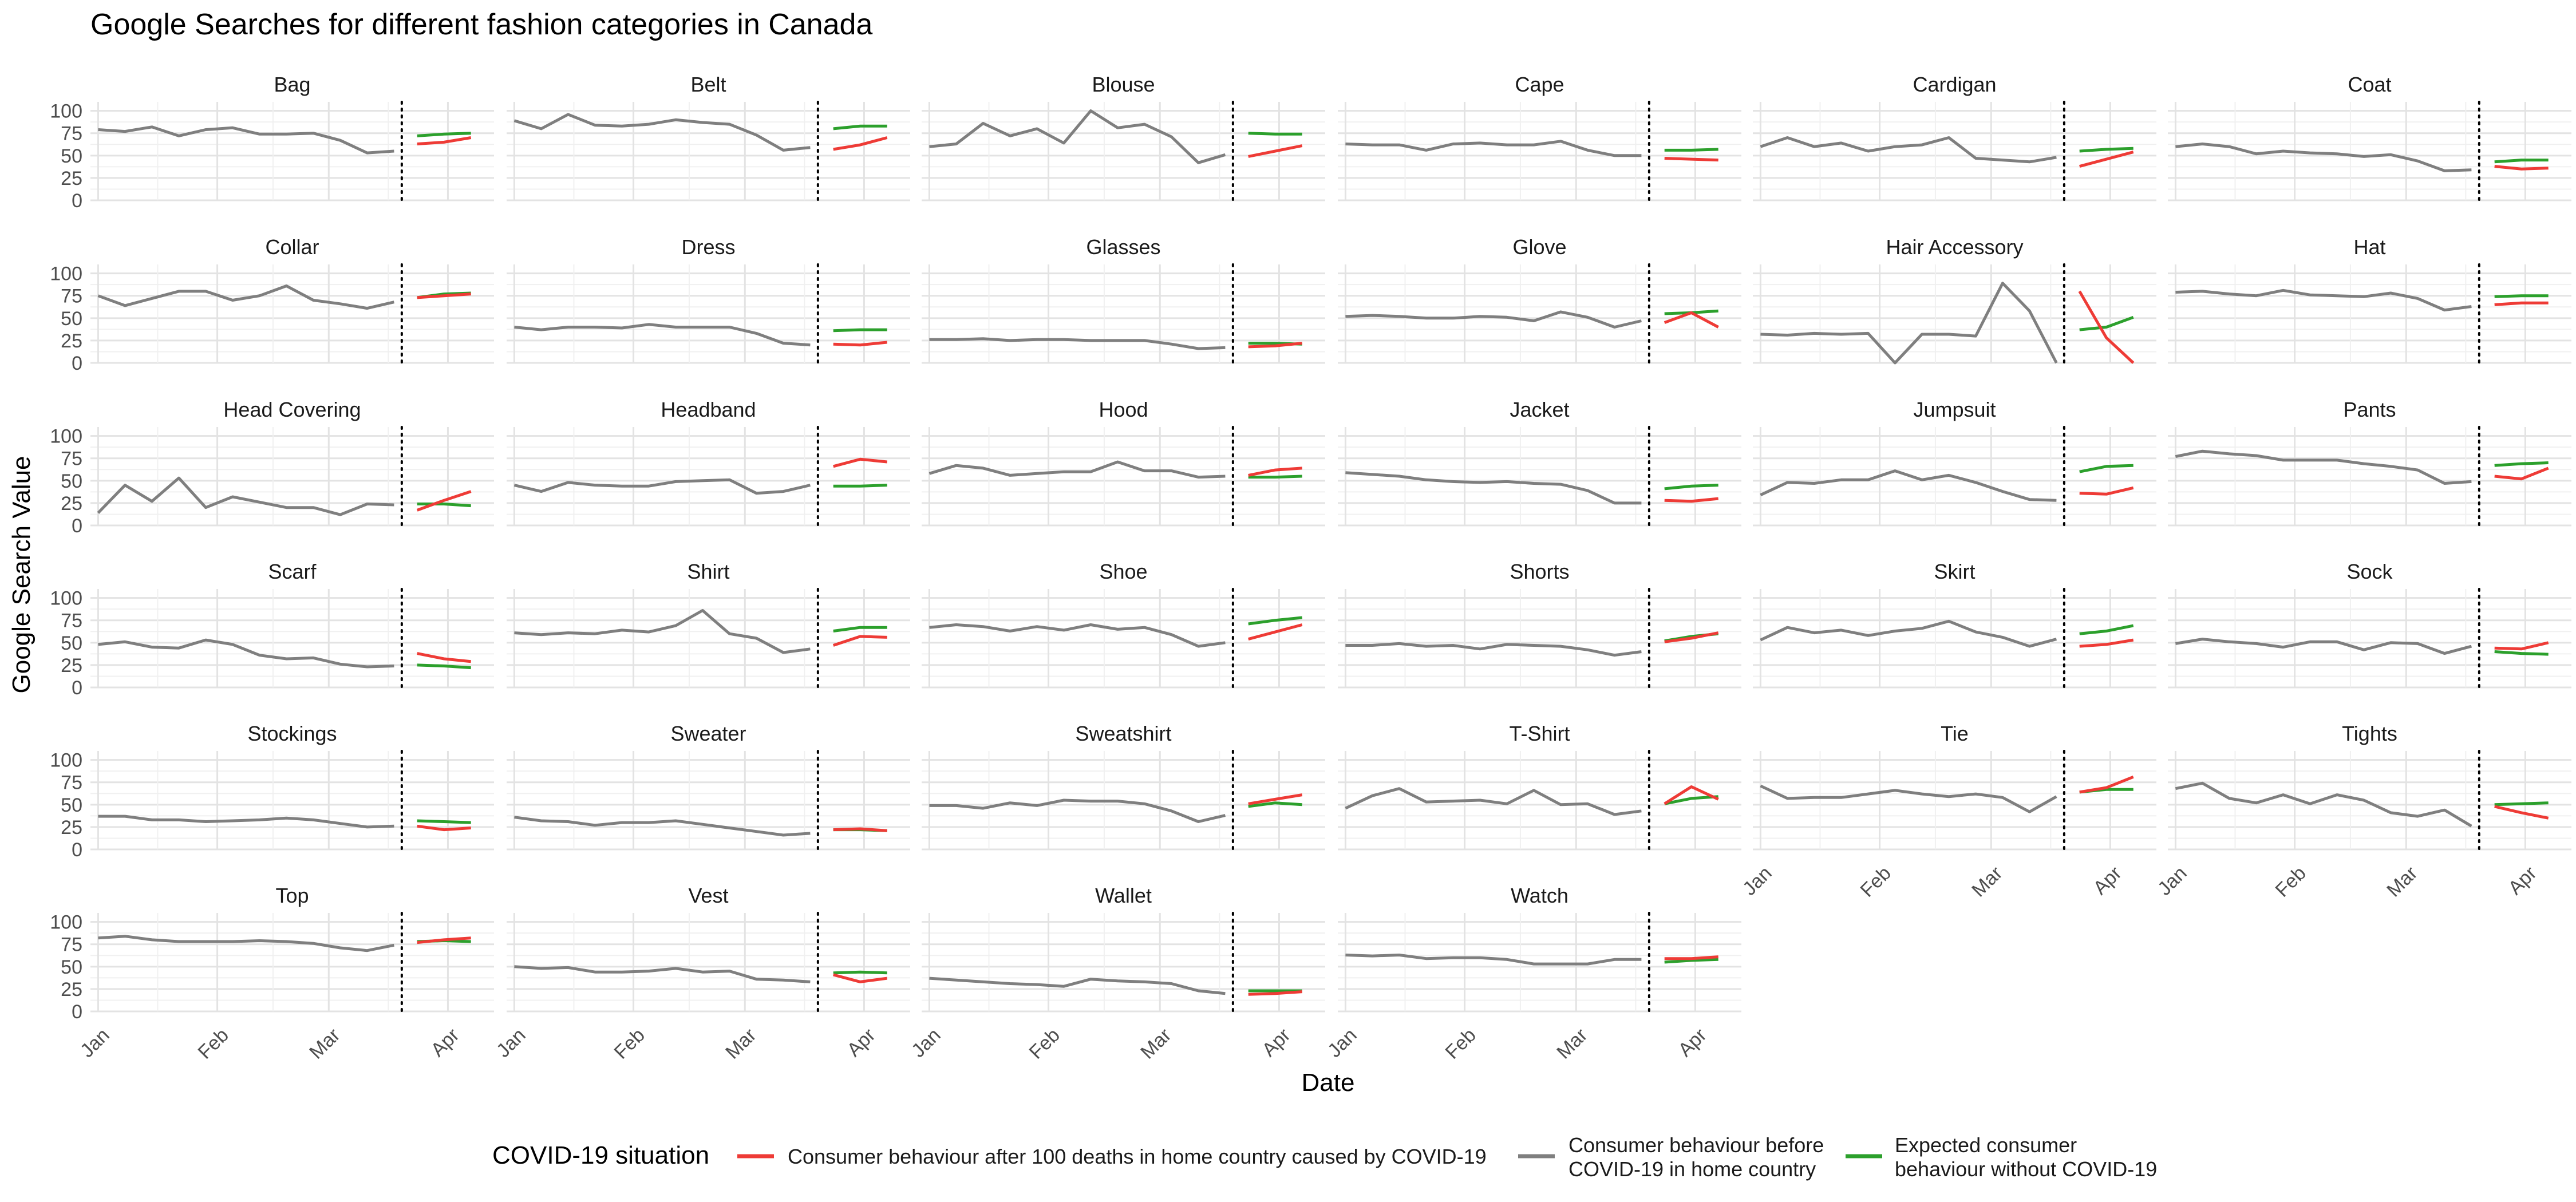 This screenshot has width=2576, height=1202. Describe the element at coordinates (1123, 624) in the screenshot. I see `facet-panel: Shoe` at that location.